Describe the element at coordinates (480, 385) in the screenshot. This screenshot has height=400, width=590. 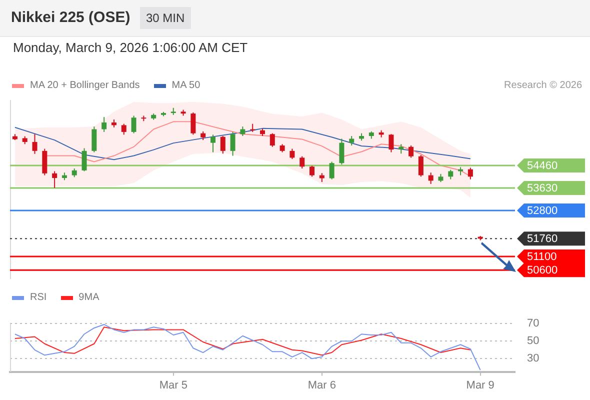
I see `x-tick-label: Mar 9` at that location.